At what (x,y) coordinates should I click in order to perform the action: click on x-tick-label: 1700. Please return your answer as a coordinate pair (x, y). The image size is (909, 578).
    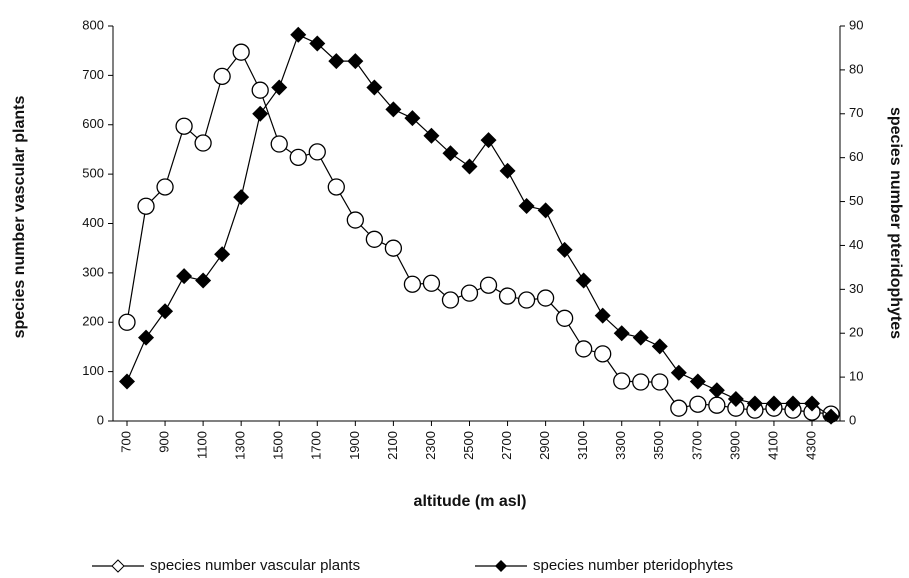
    Looking at the image, I should click on (316, 445).